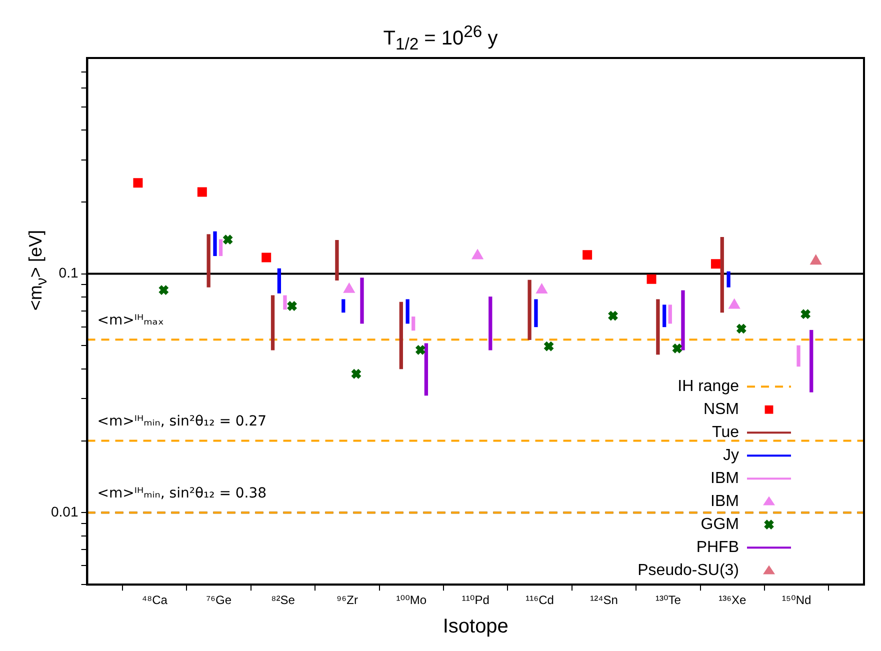 Image resolution: width=881 pixels, height=651 pixels. What do you see at coordinates (475, 627) in the screenshot?
I see `x-axis-title: Isotope` at bounding box center [475, 627].